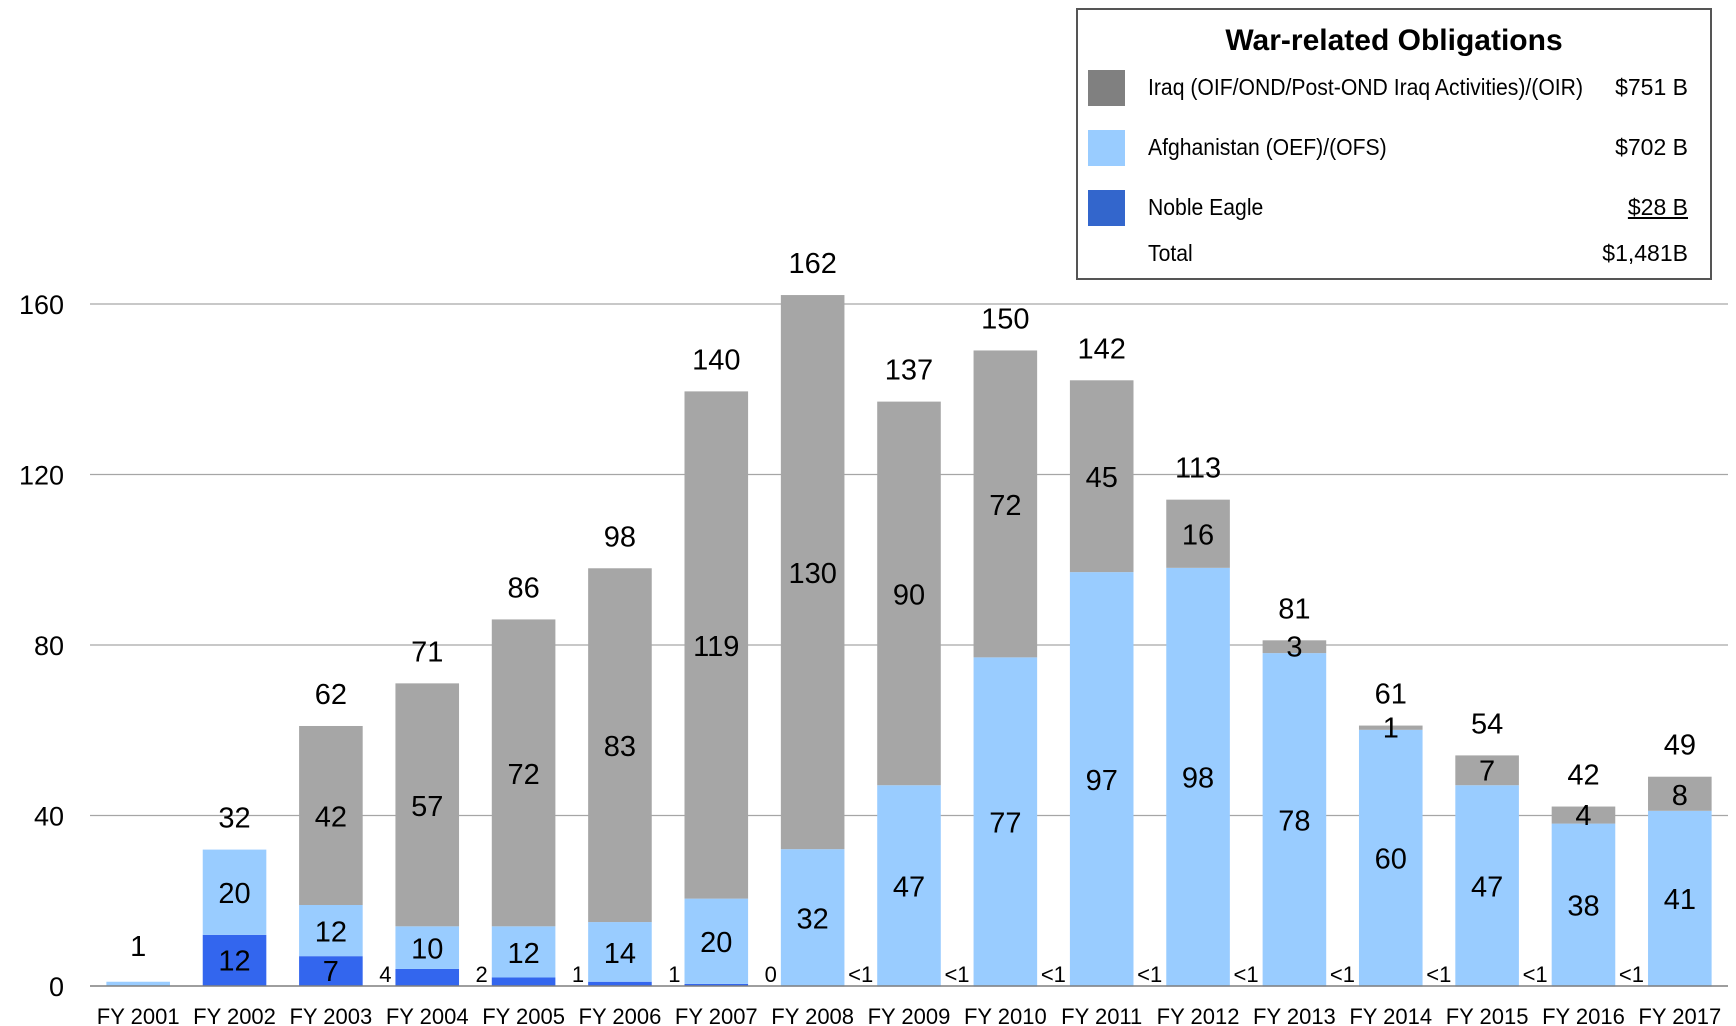  What do you see at coordinates (1631, 974) in the screenshot?
I see `label-noble-eagle-17: <1` at bounding box center [1631, 974].